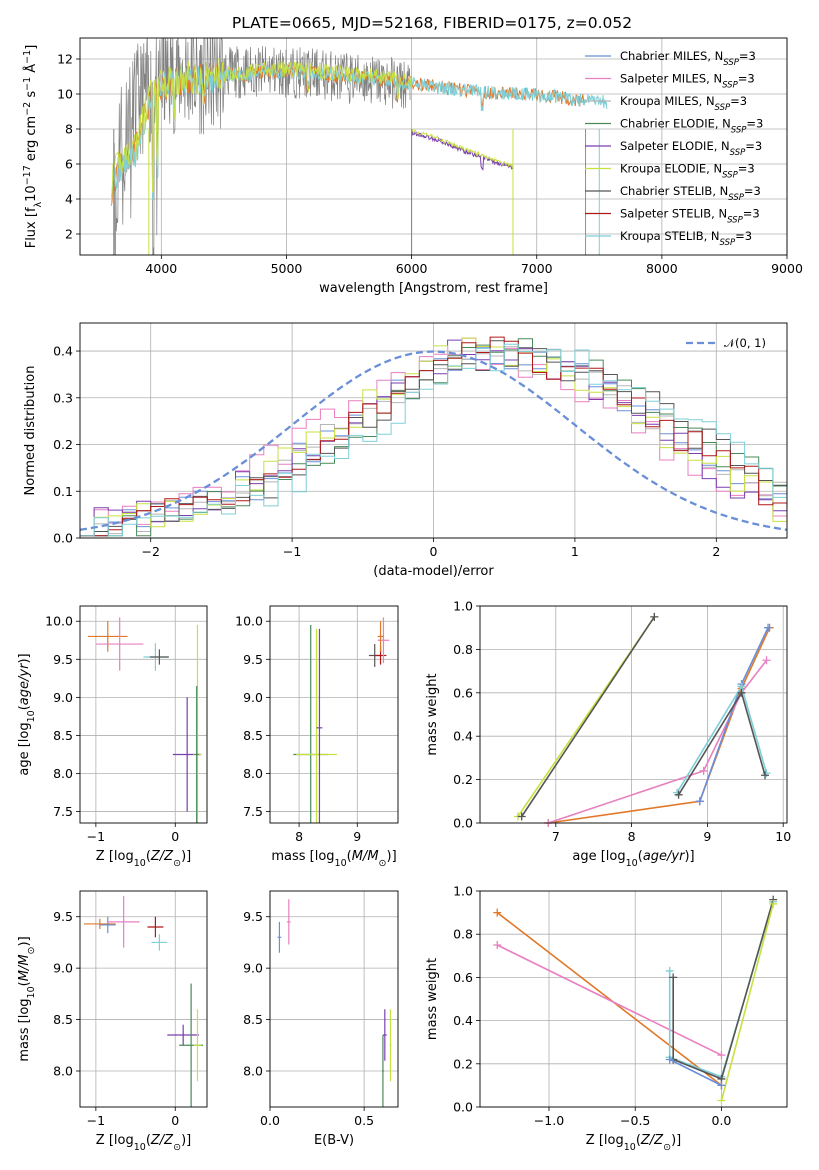 This screenshot has height=1170, width=819. I want to click on y-tick-label: 4, so click(69, 199).